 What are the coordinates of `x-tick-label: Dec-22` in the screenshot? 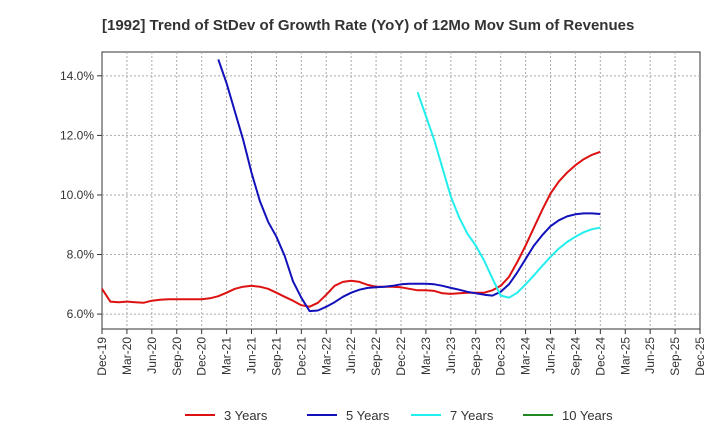 It's located at (401, 356).